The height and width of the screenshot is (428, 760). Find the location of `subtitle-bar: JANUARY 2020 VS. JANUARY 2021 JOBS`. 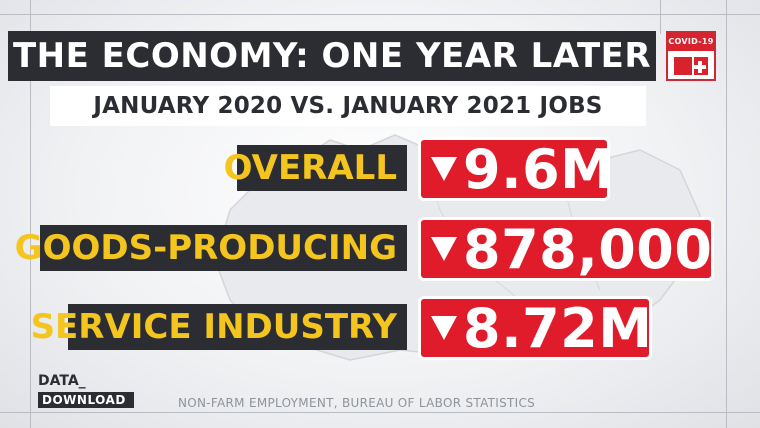

subtitle-bar: JANUARY 2020 VS. JANUARY 2021 JOBS is located at coordinates (348, 106).